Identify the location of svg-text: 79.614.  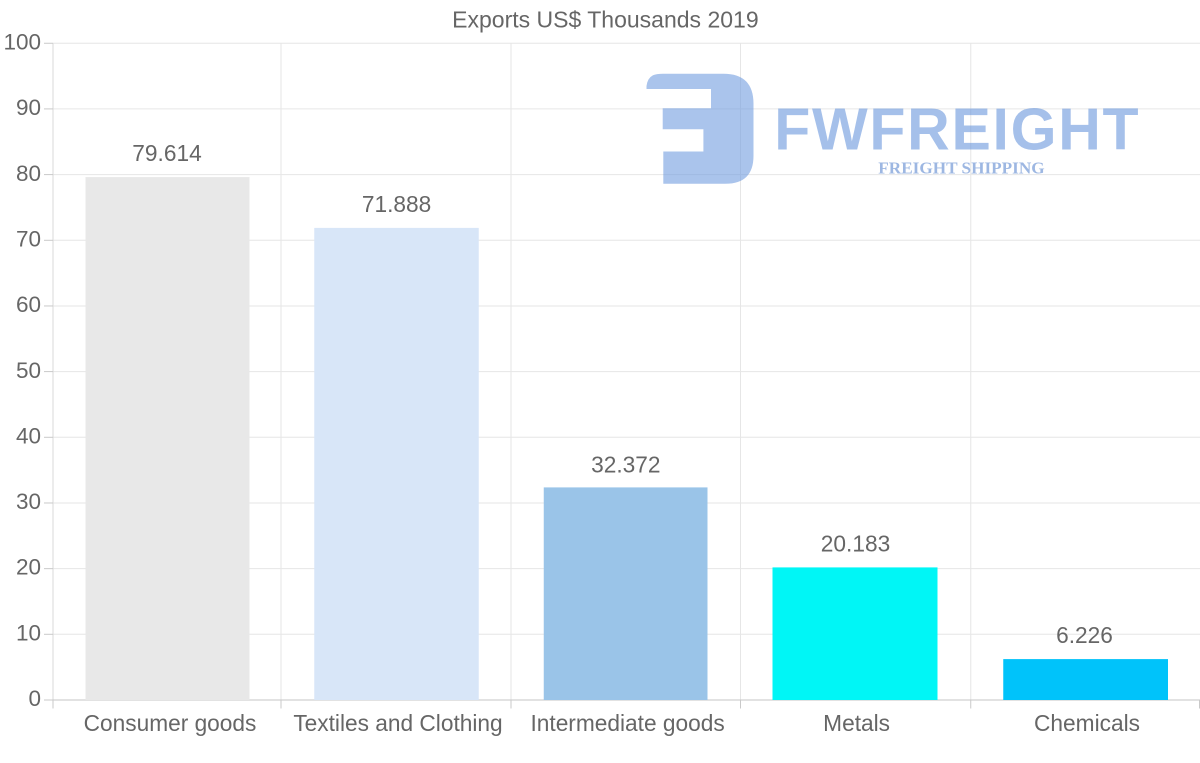
(166, 153).